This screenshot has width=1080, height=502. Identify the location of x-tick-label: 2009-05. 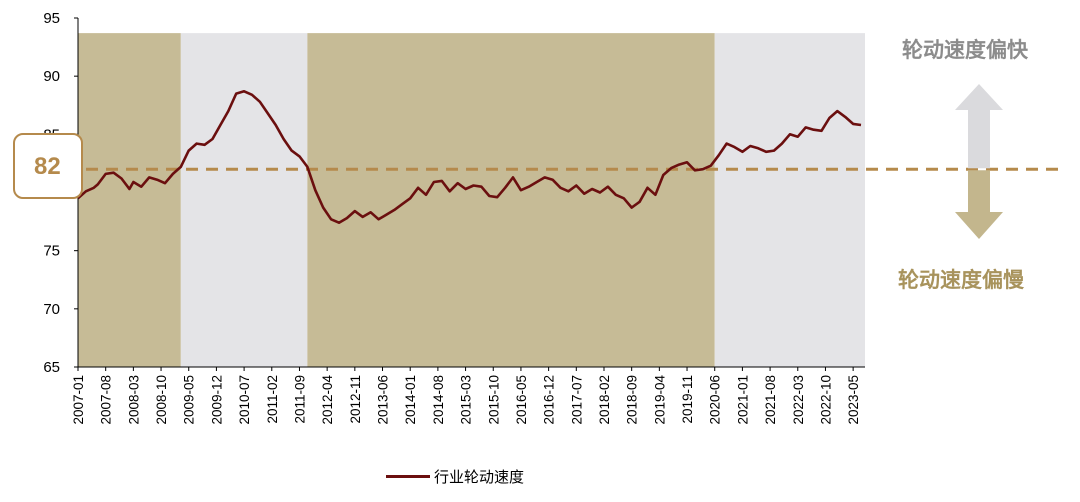
(189, 400).